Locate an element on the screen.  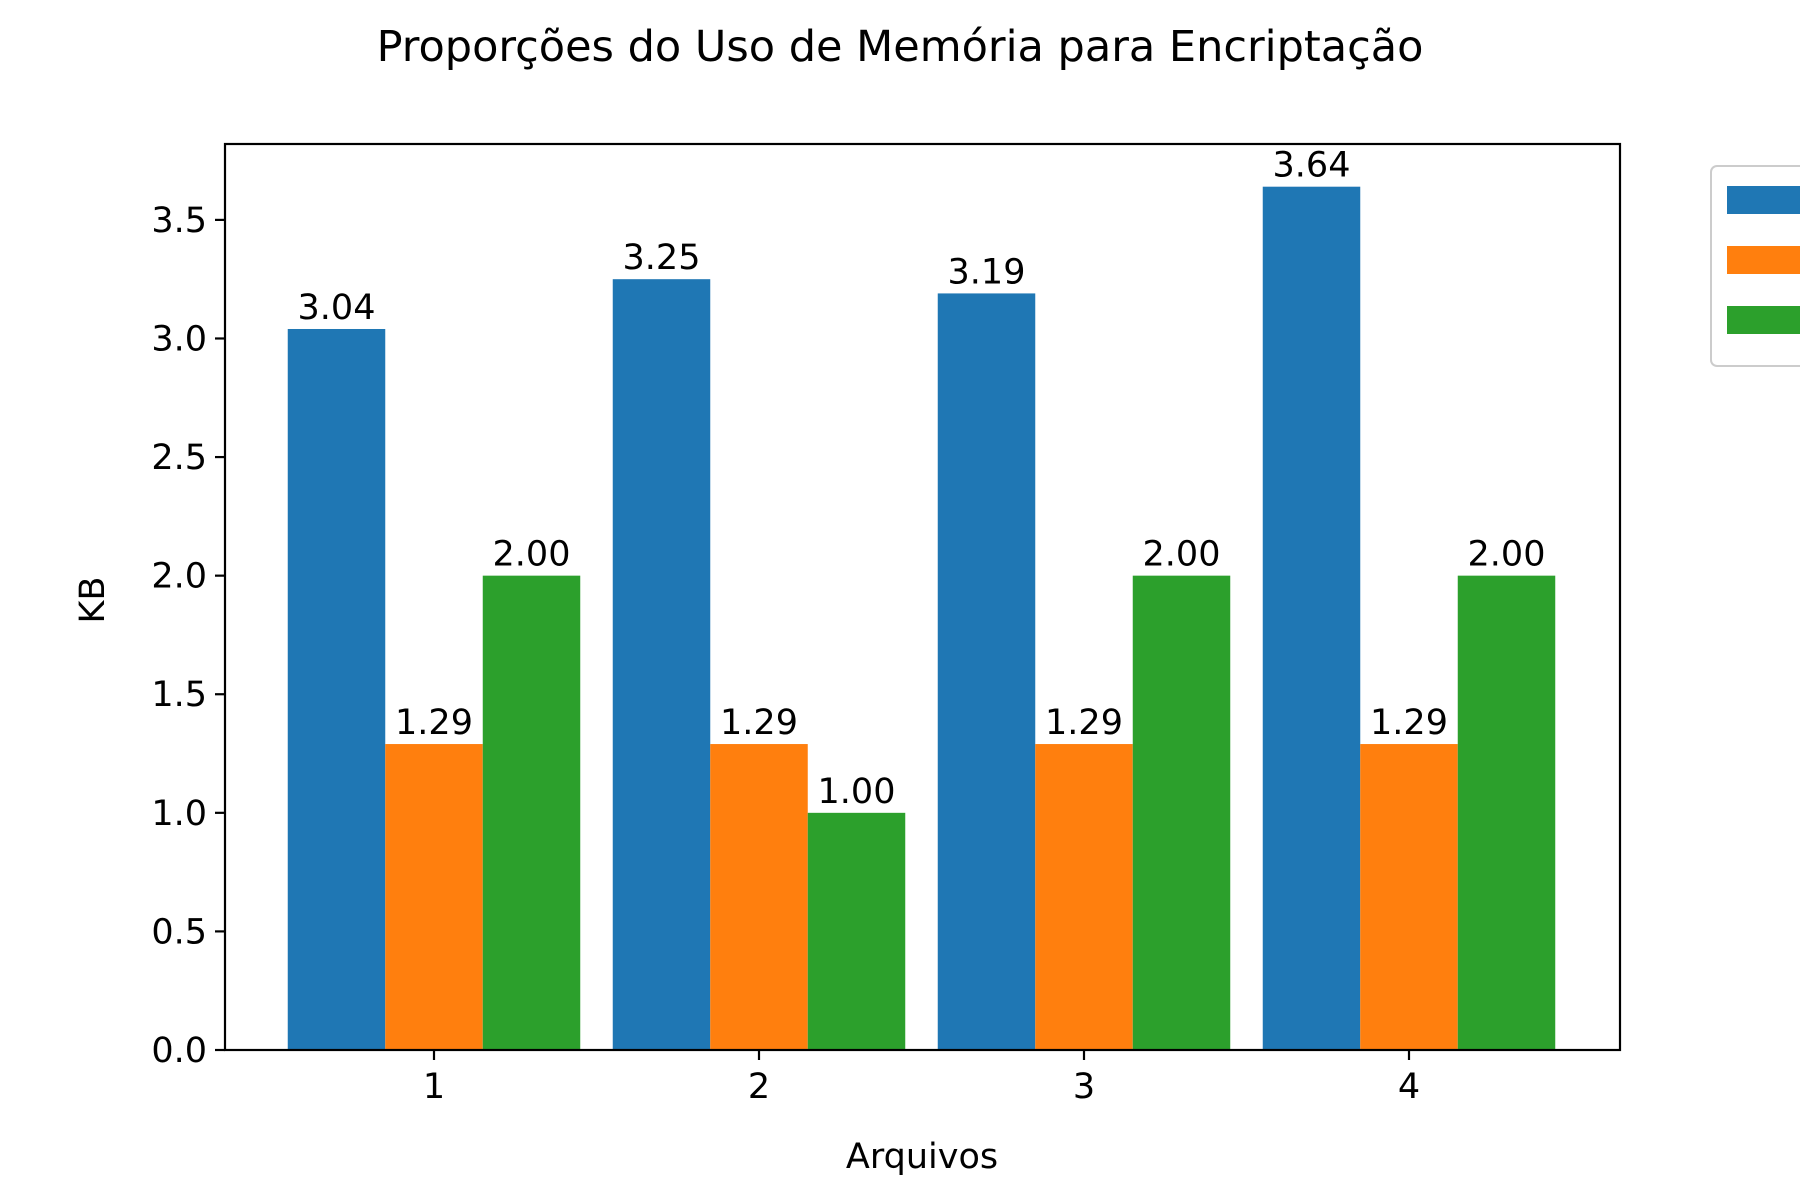
bar-value-label: 1.00 is located at coordinates (857, 792).